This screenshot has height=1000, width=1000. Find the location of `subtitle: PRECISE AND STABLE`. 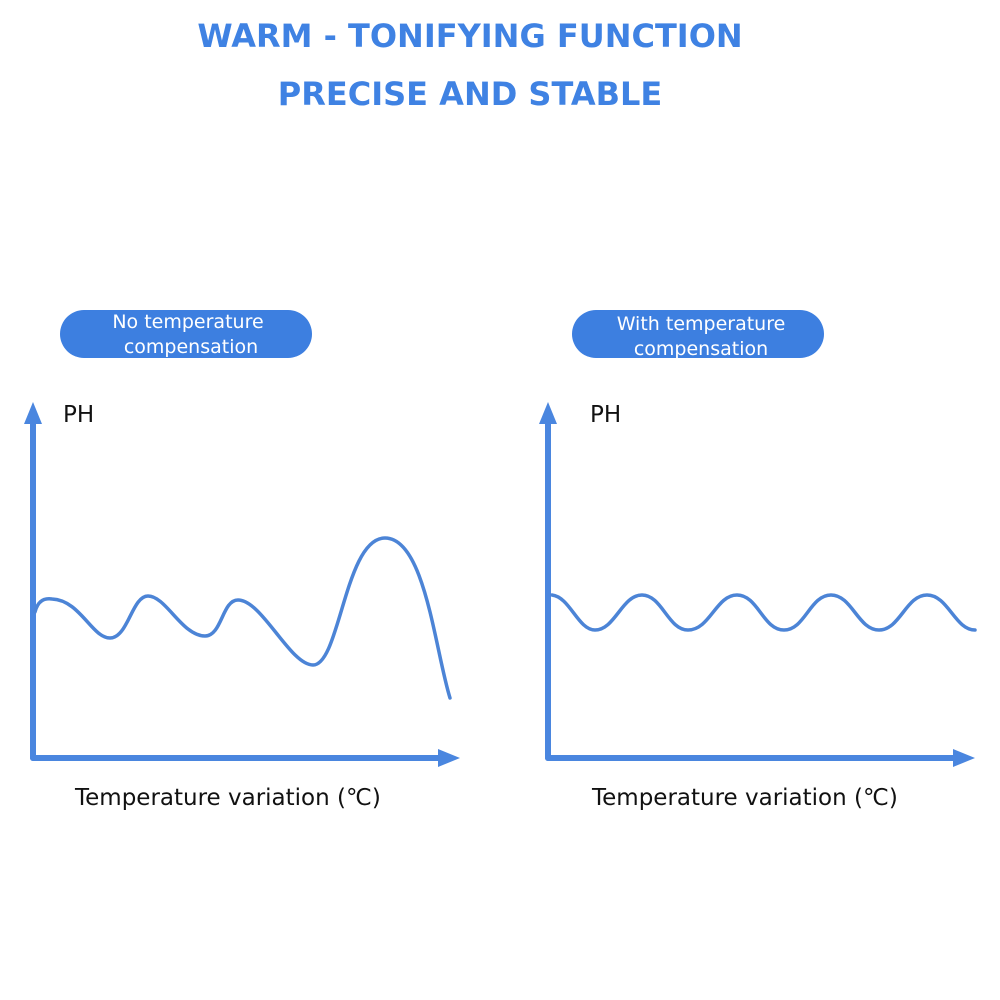

subtitle: PRECISE AND STABLE is located at coordinates (470, 94).